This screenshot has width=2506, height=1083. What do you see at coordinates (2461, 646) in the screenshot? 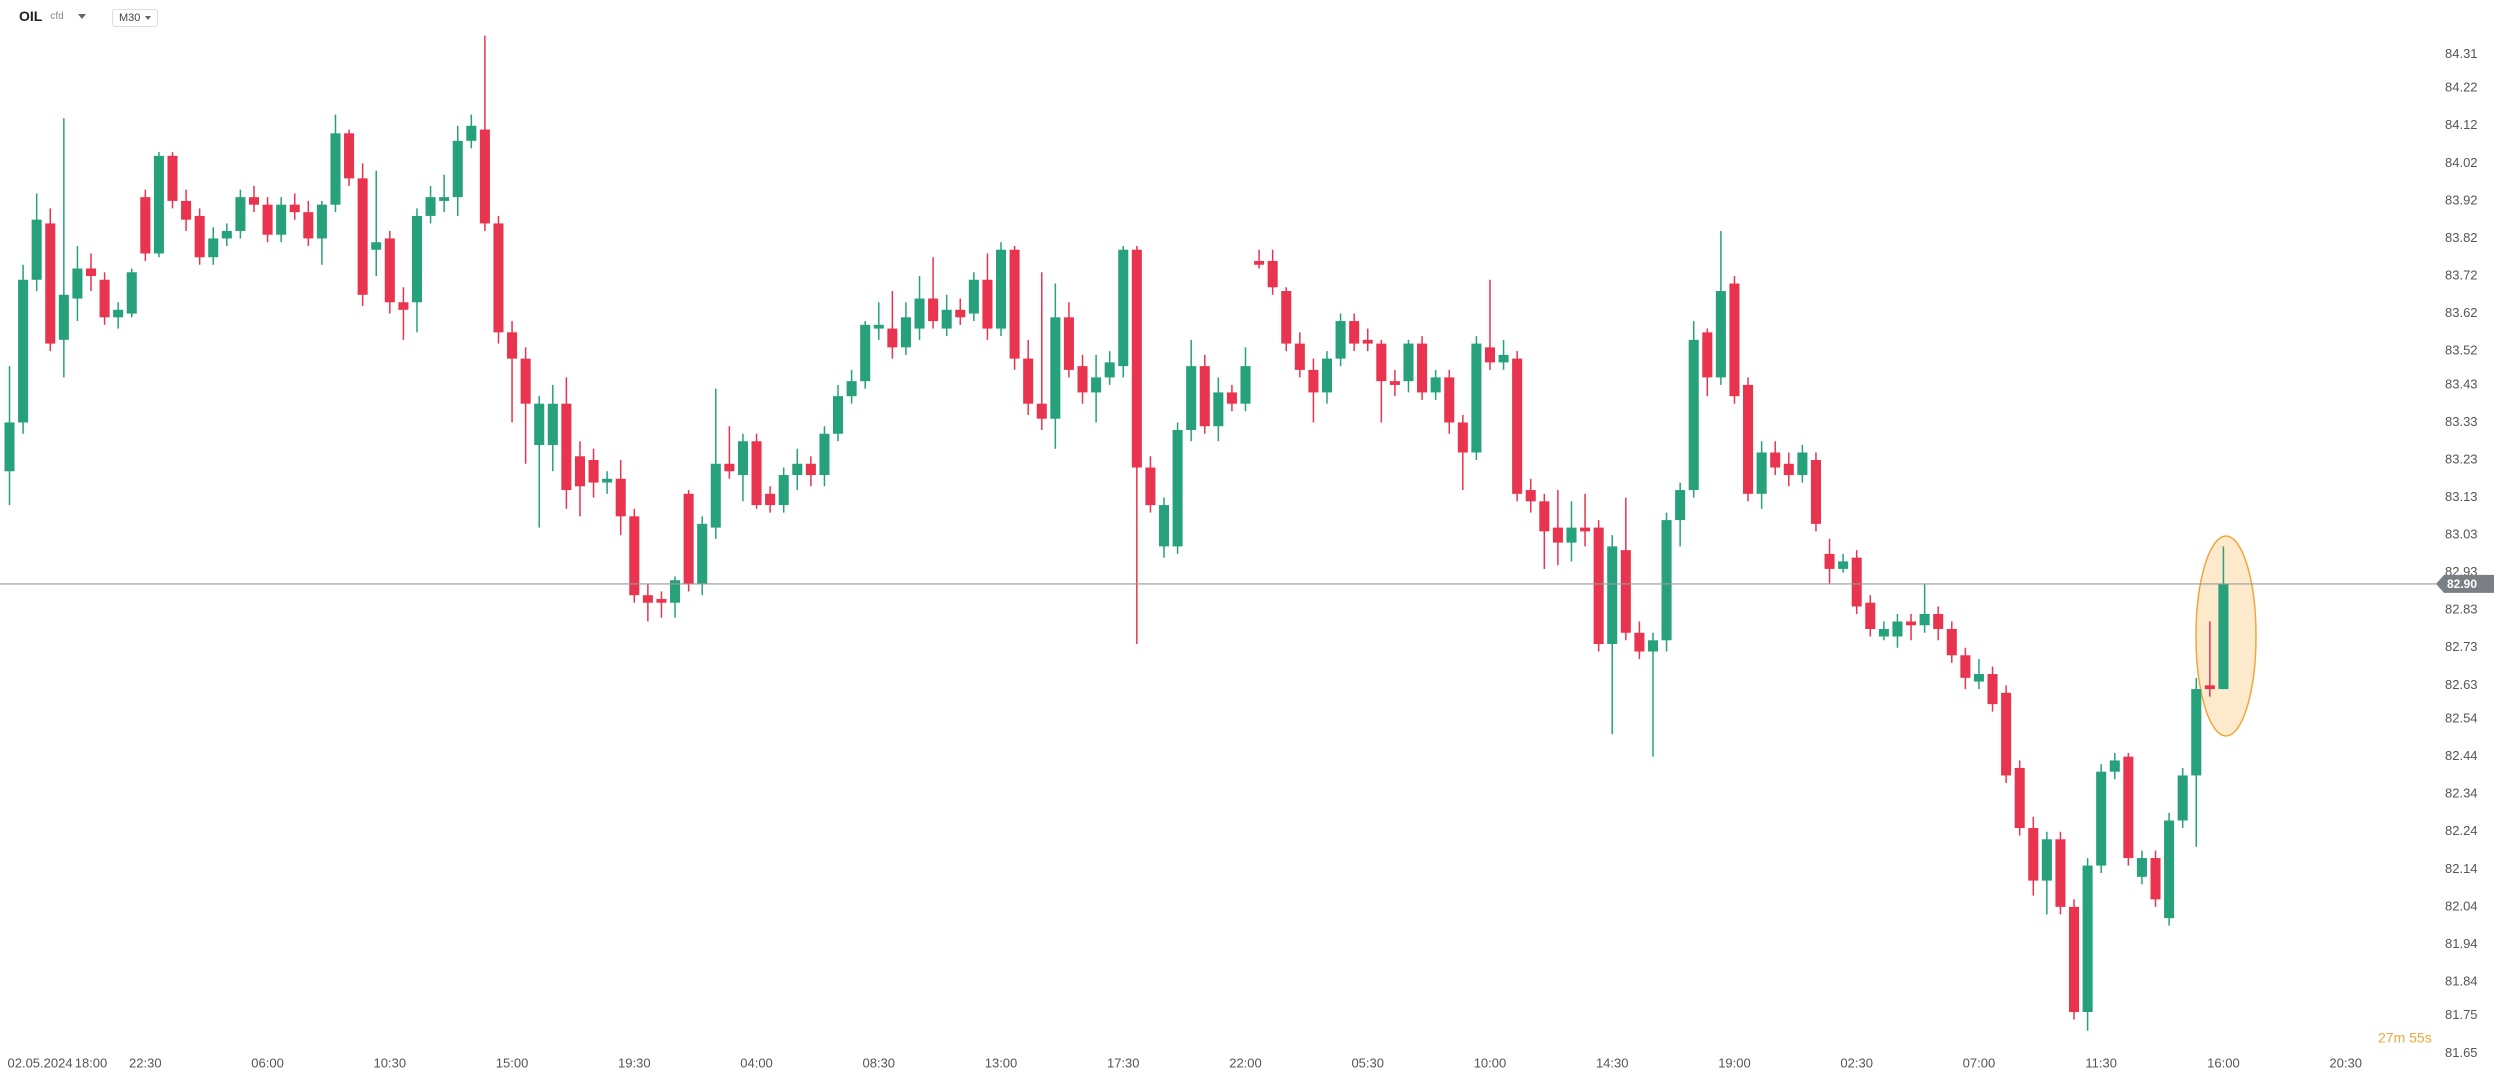
I see `y-tick-label: 82.73` at bounding box center [2461, 646].